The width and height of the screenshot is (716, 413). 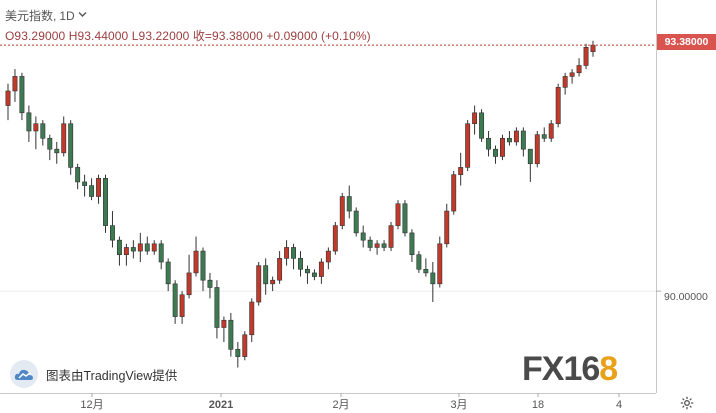 I want to click on price-axis-label: 90.00000, so click(x=686, y=297).